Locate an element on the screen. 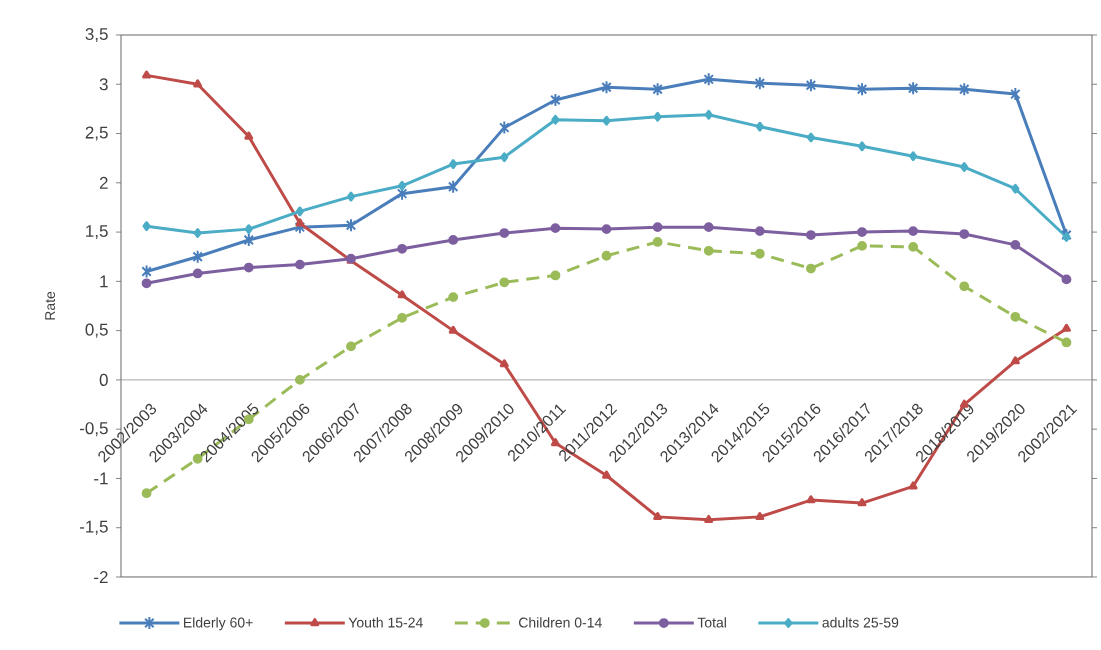 The width and height of the screenshot is (1101, 650). y-tick-label: -1 is located at coordinates (101, 478).